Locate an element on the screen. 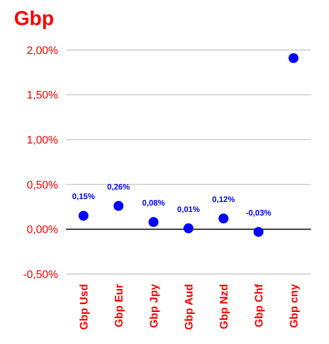 This screenshot has height=344, width=329. y-tick-label: 1,50% is located at coordinates (42, 96).